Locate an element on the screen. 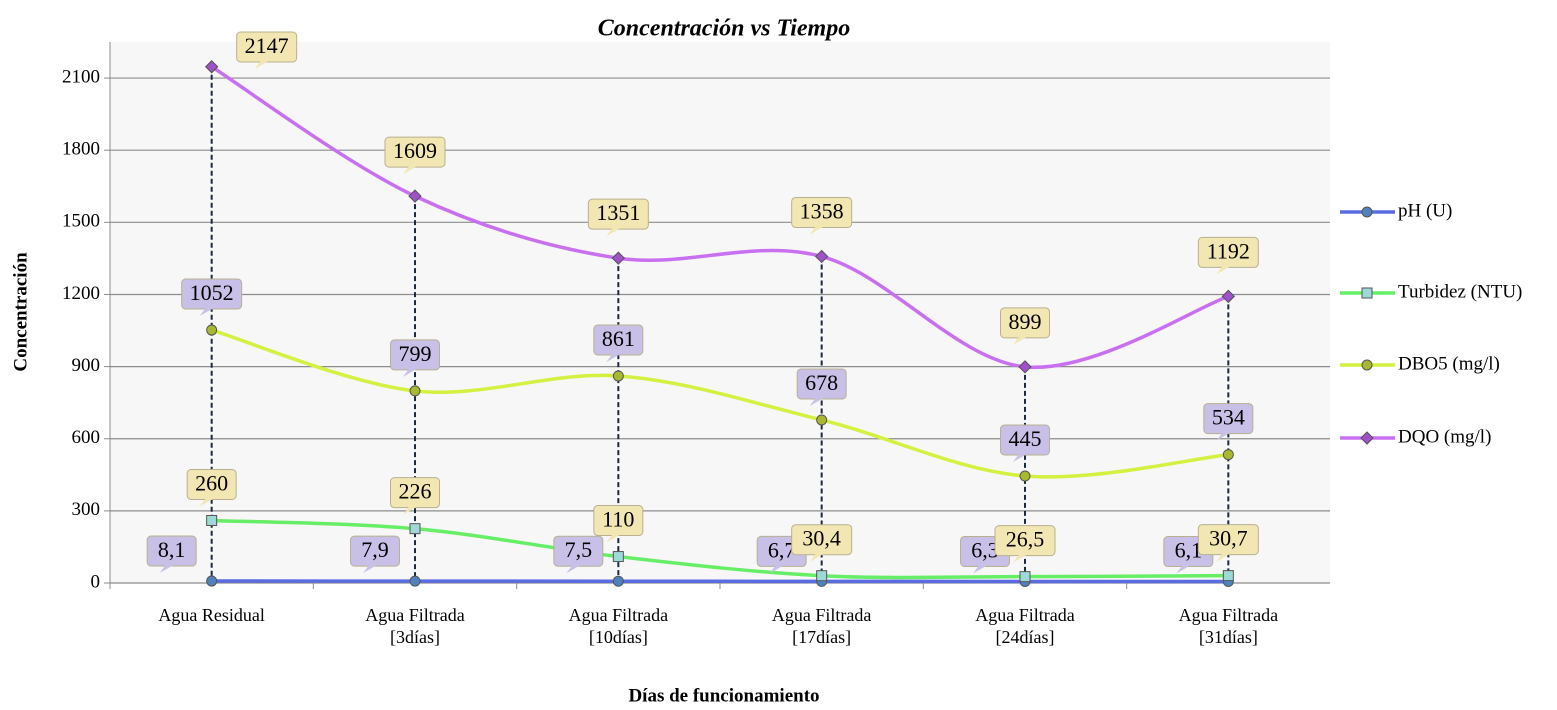 This screenshot has height=710, width=1557. legend-label: pH (U) is located at coordinates (1425, 210).